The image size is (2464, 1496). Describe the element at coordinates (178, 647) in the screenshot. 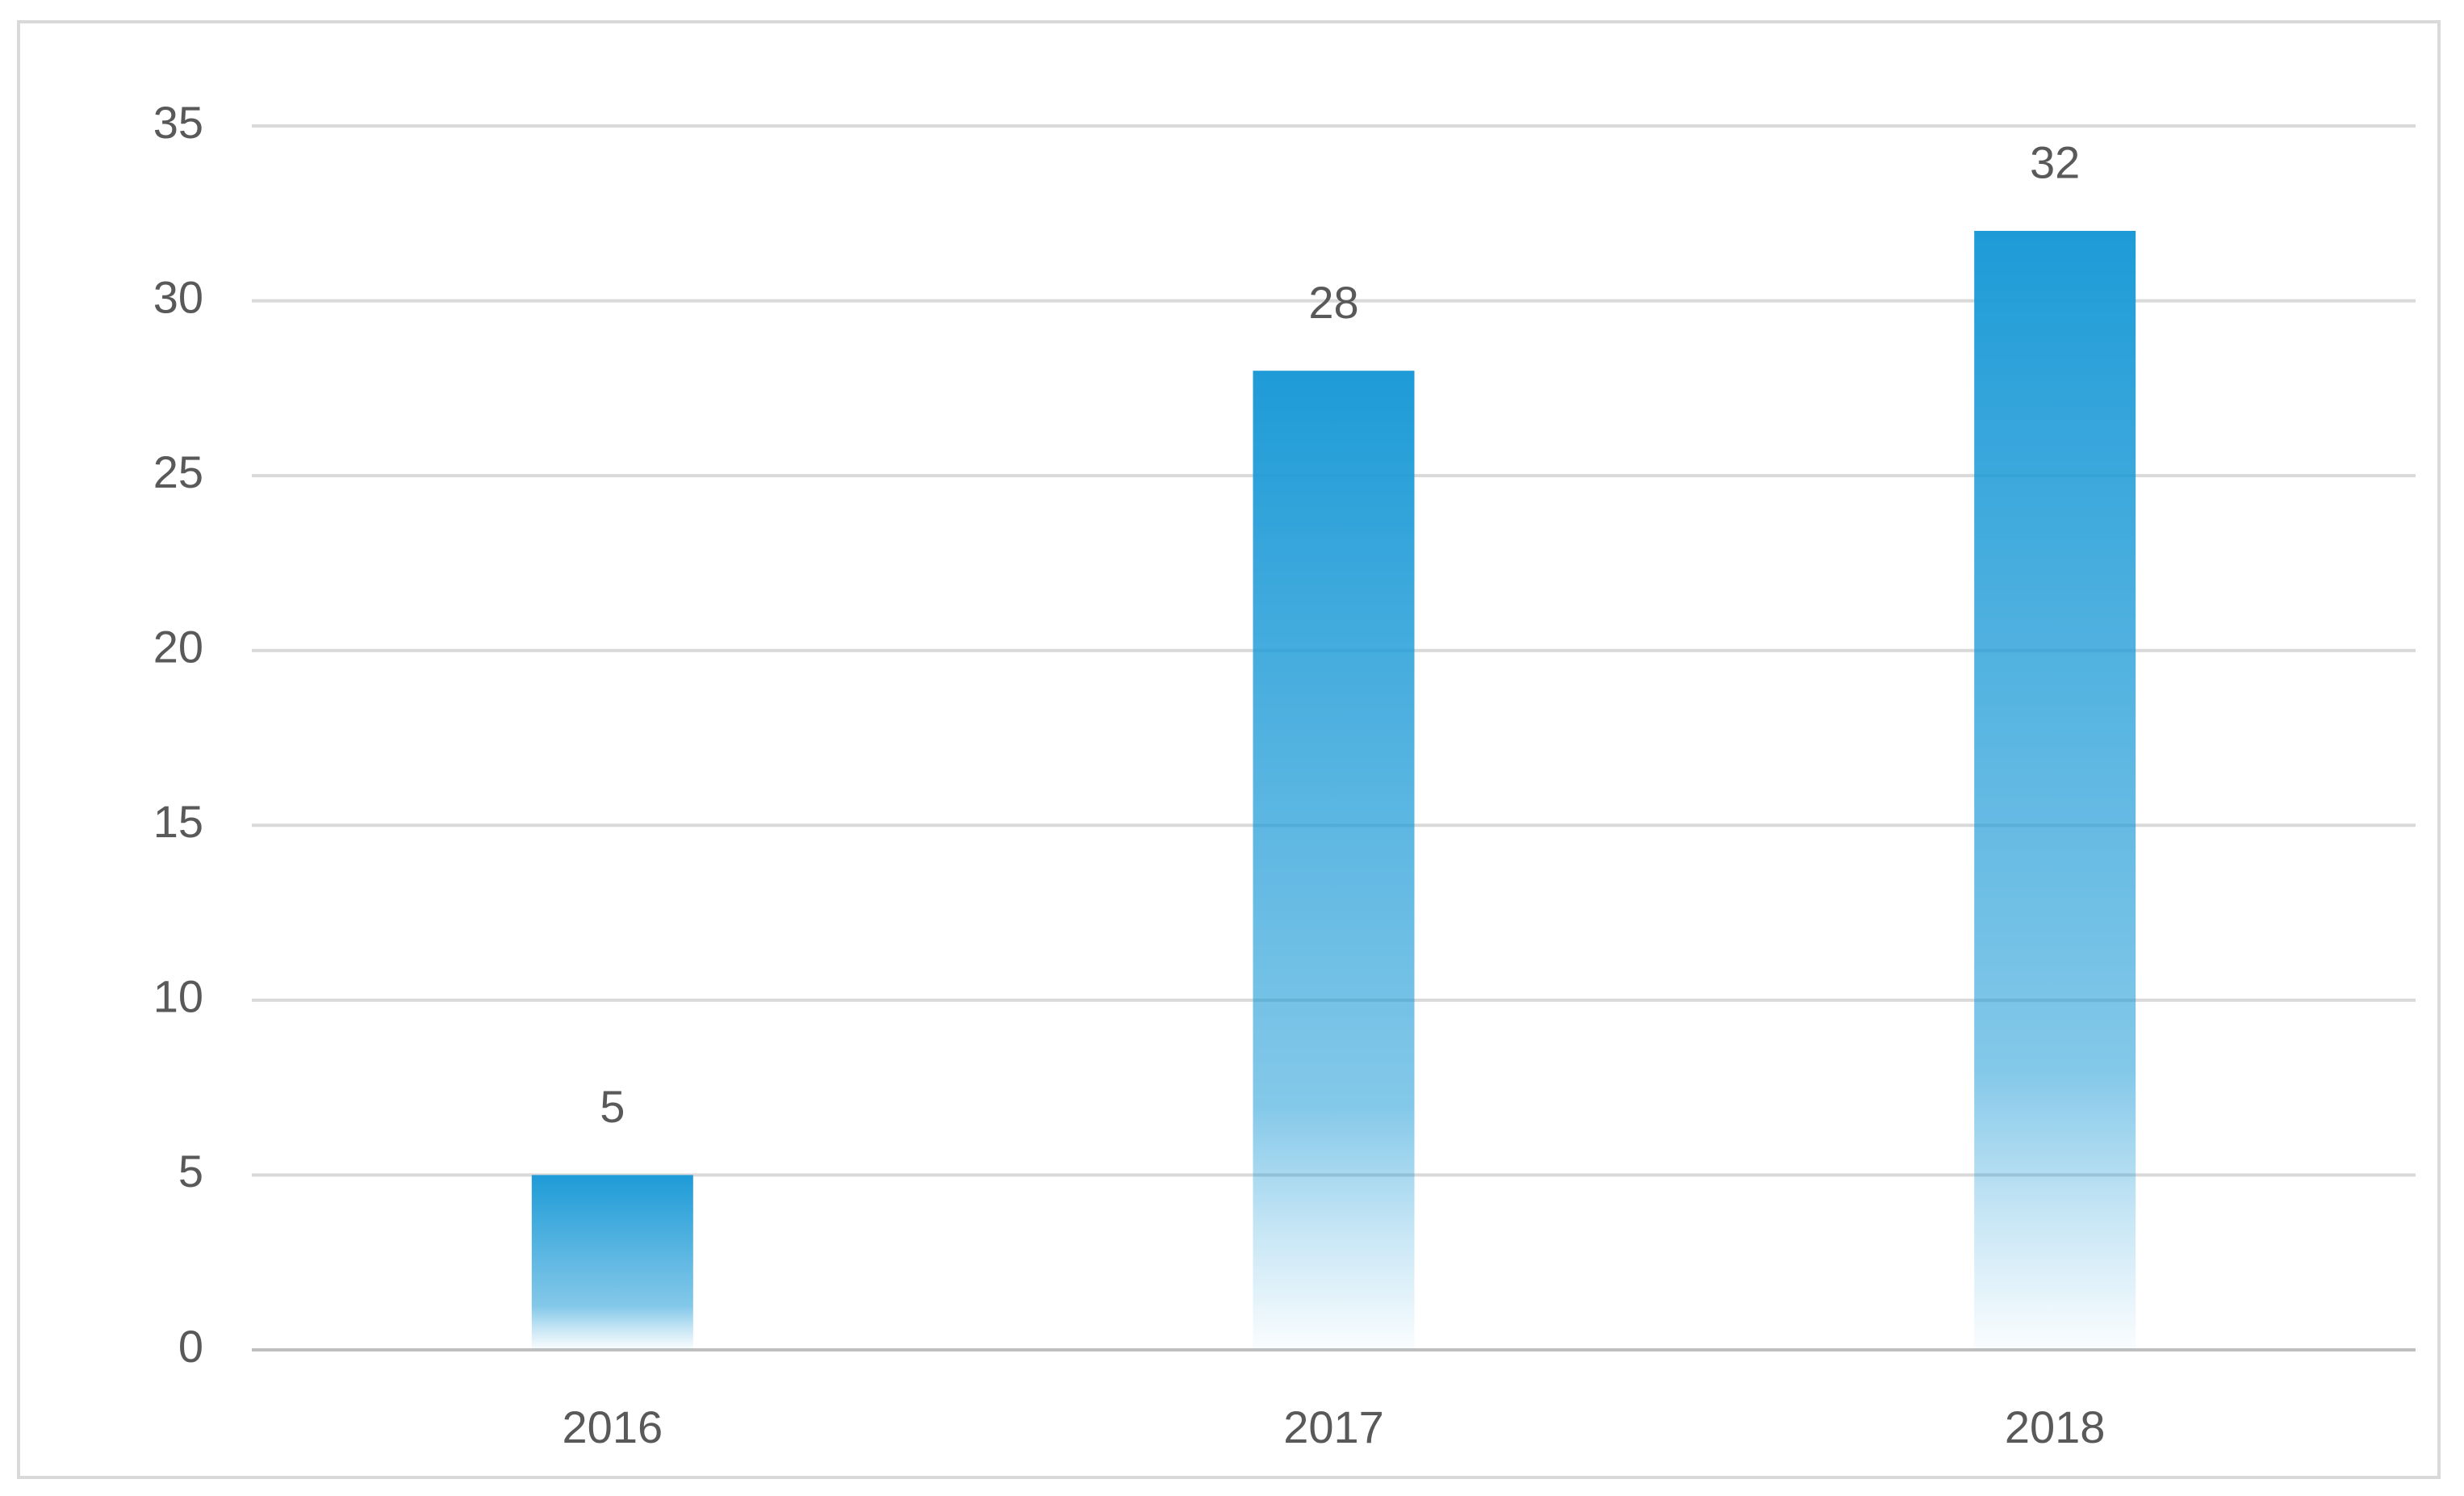

I see `y-tick-label: 20` at that location.